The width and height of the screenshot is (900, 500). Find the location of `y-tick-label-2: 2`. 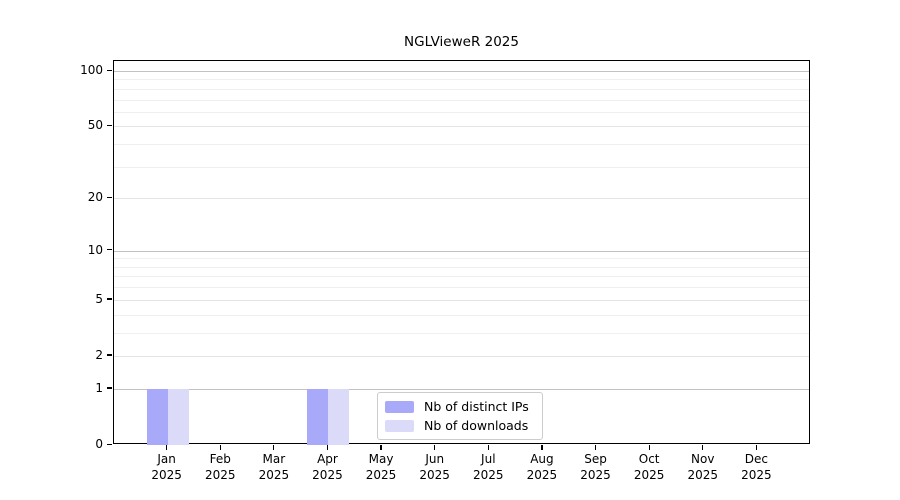

y-tick-label-2: 2 is located at coordinates (99, 354).